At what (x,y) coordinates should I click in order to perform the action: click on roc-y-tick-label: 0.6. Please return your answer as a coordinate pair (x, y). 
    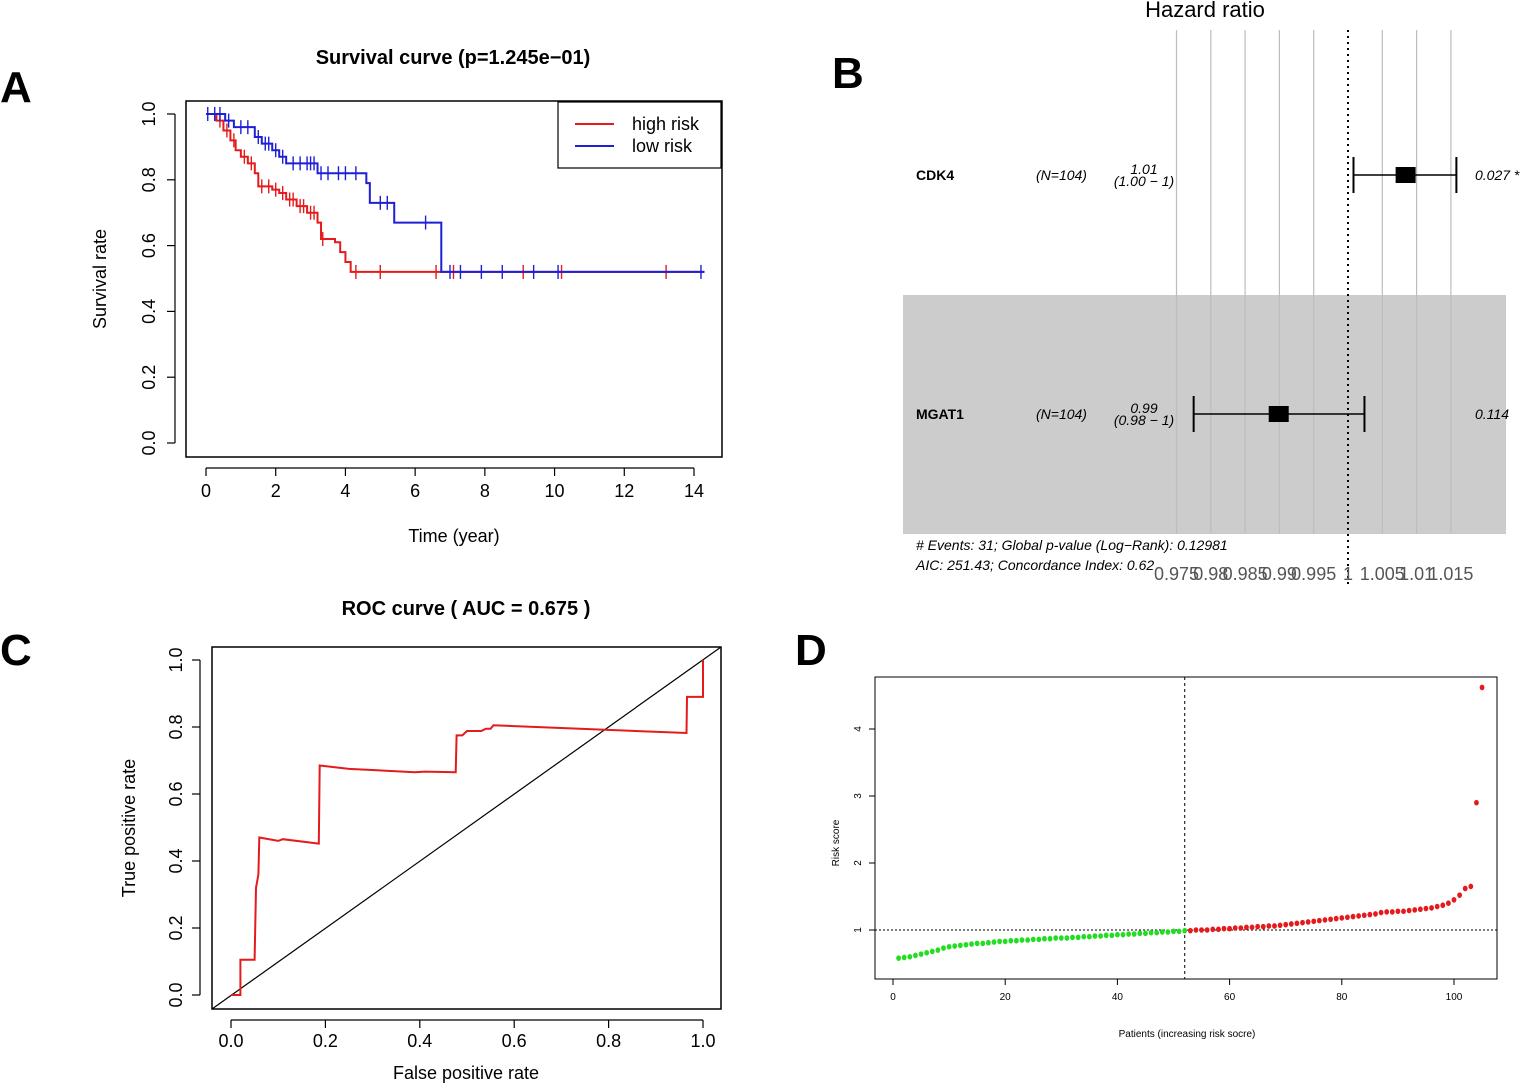
    Looking at the image, I should click on (176, 793).